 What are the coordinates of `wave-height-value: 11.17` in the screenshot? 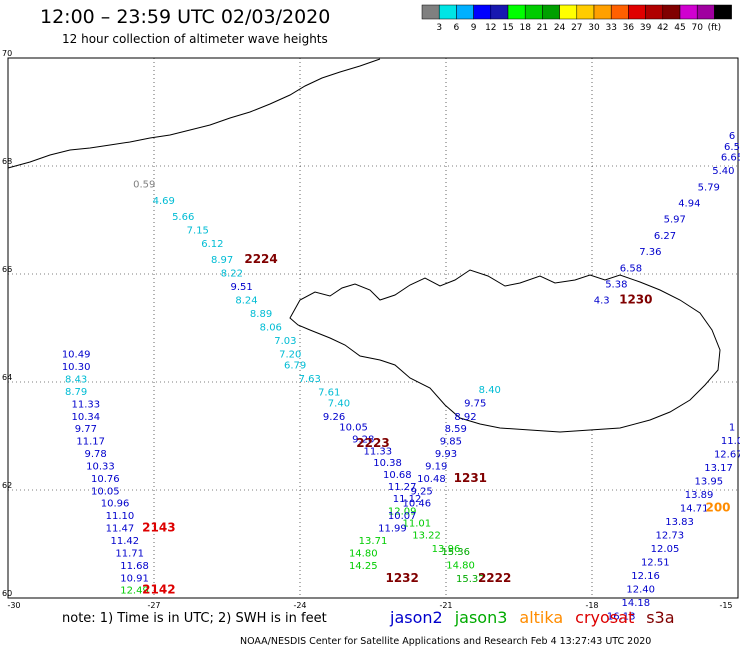 It's located at (90, 442).